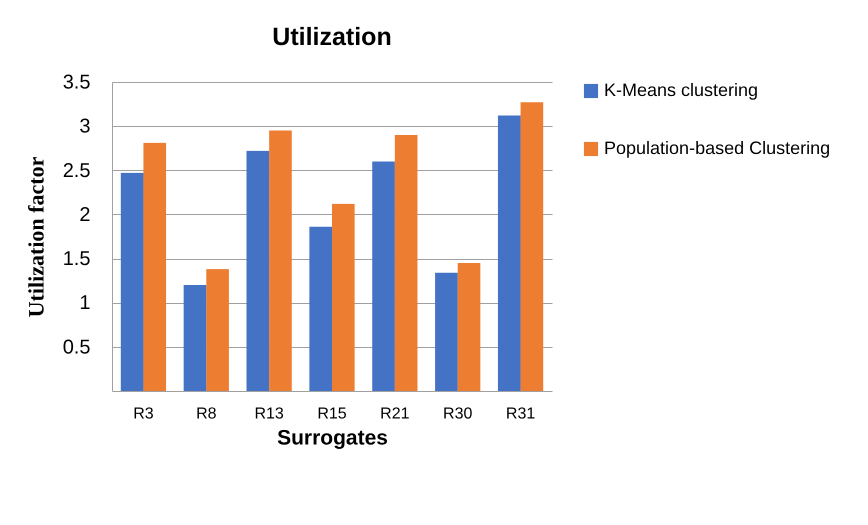 This screenshot has width=868, height=525. I want to click on y-tick-label: 3.5, so click(76, 83).